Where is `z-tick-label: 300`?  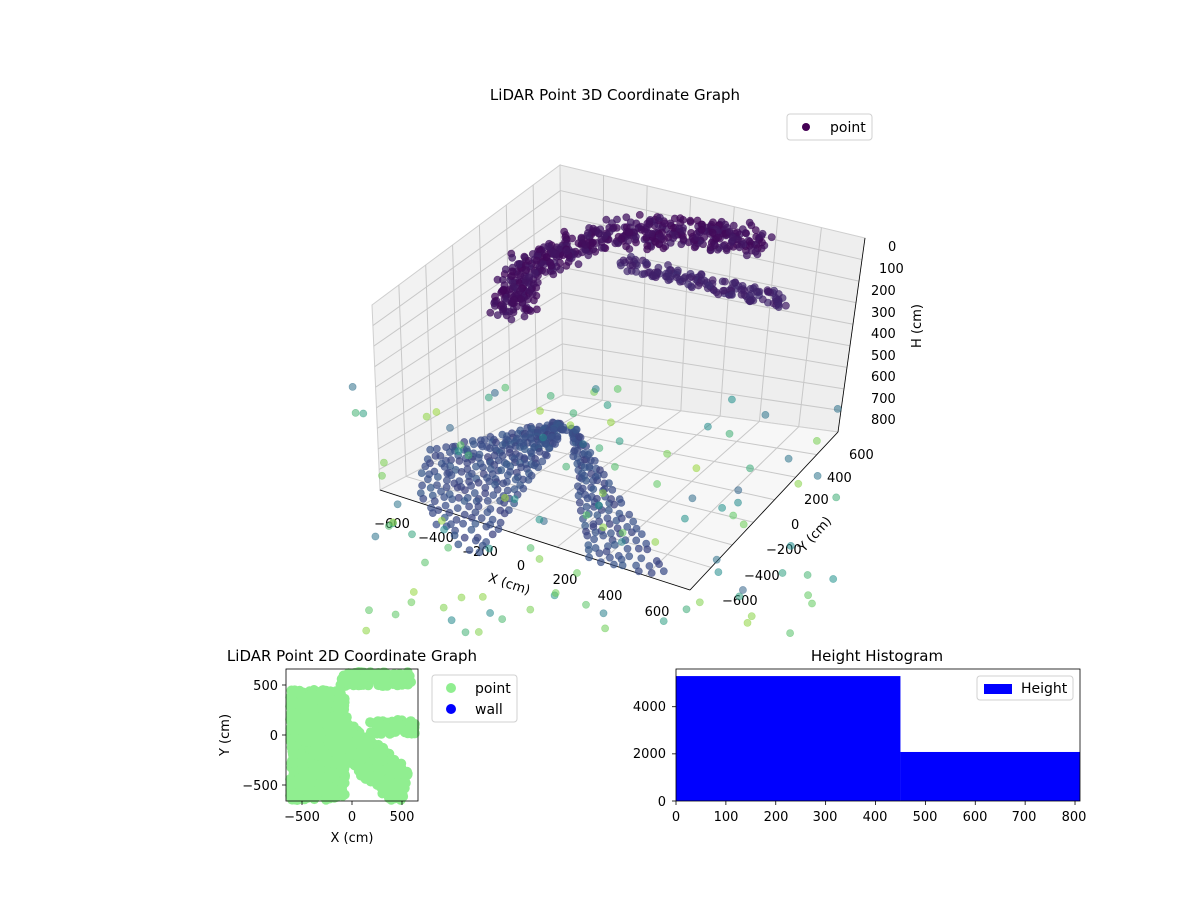
z-tick-label: 300 is located at coordinates (883, 313).